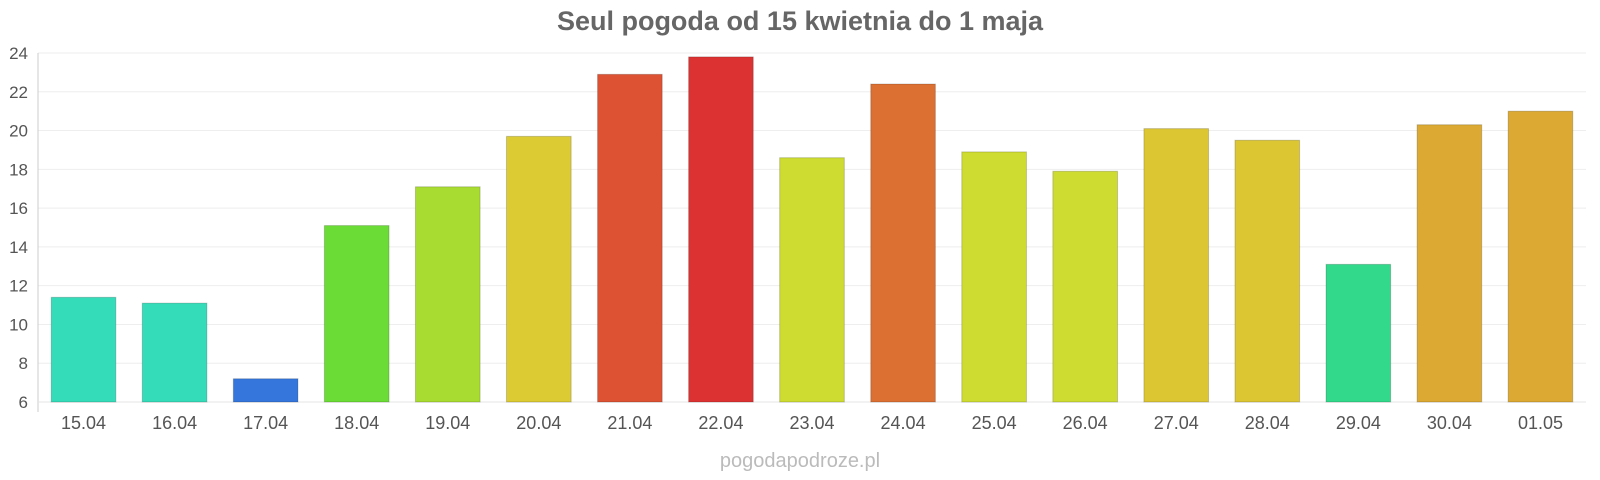 This screenshot has height=480, width=1600. What do you see at coordinates (174, 352) in the screenshot?
I see `bar-16.04` at bounding box center [174, 352].